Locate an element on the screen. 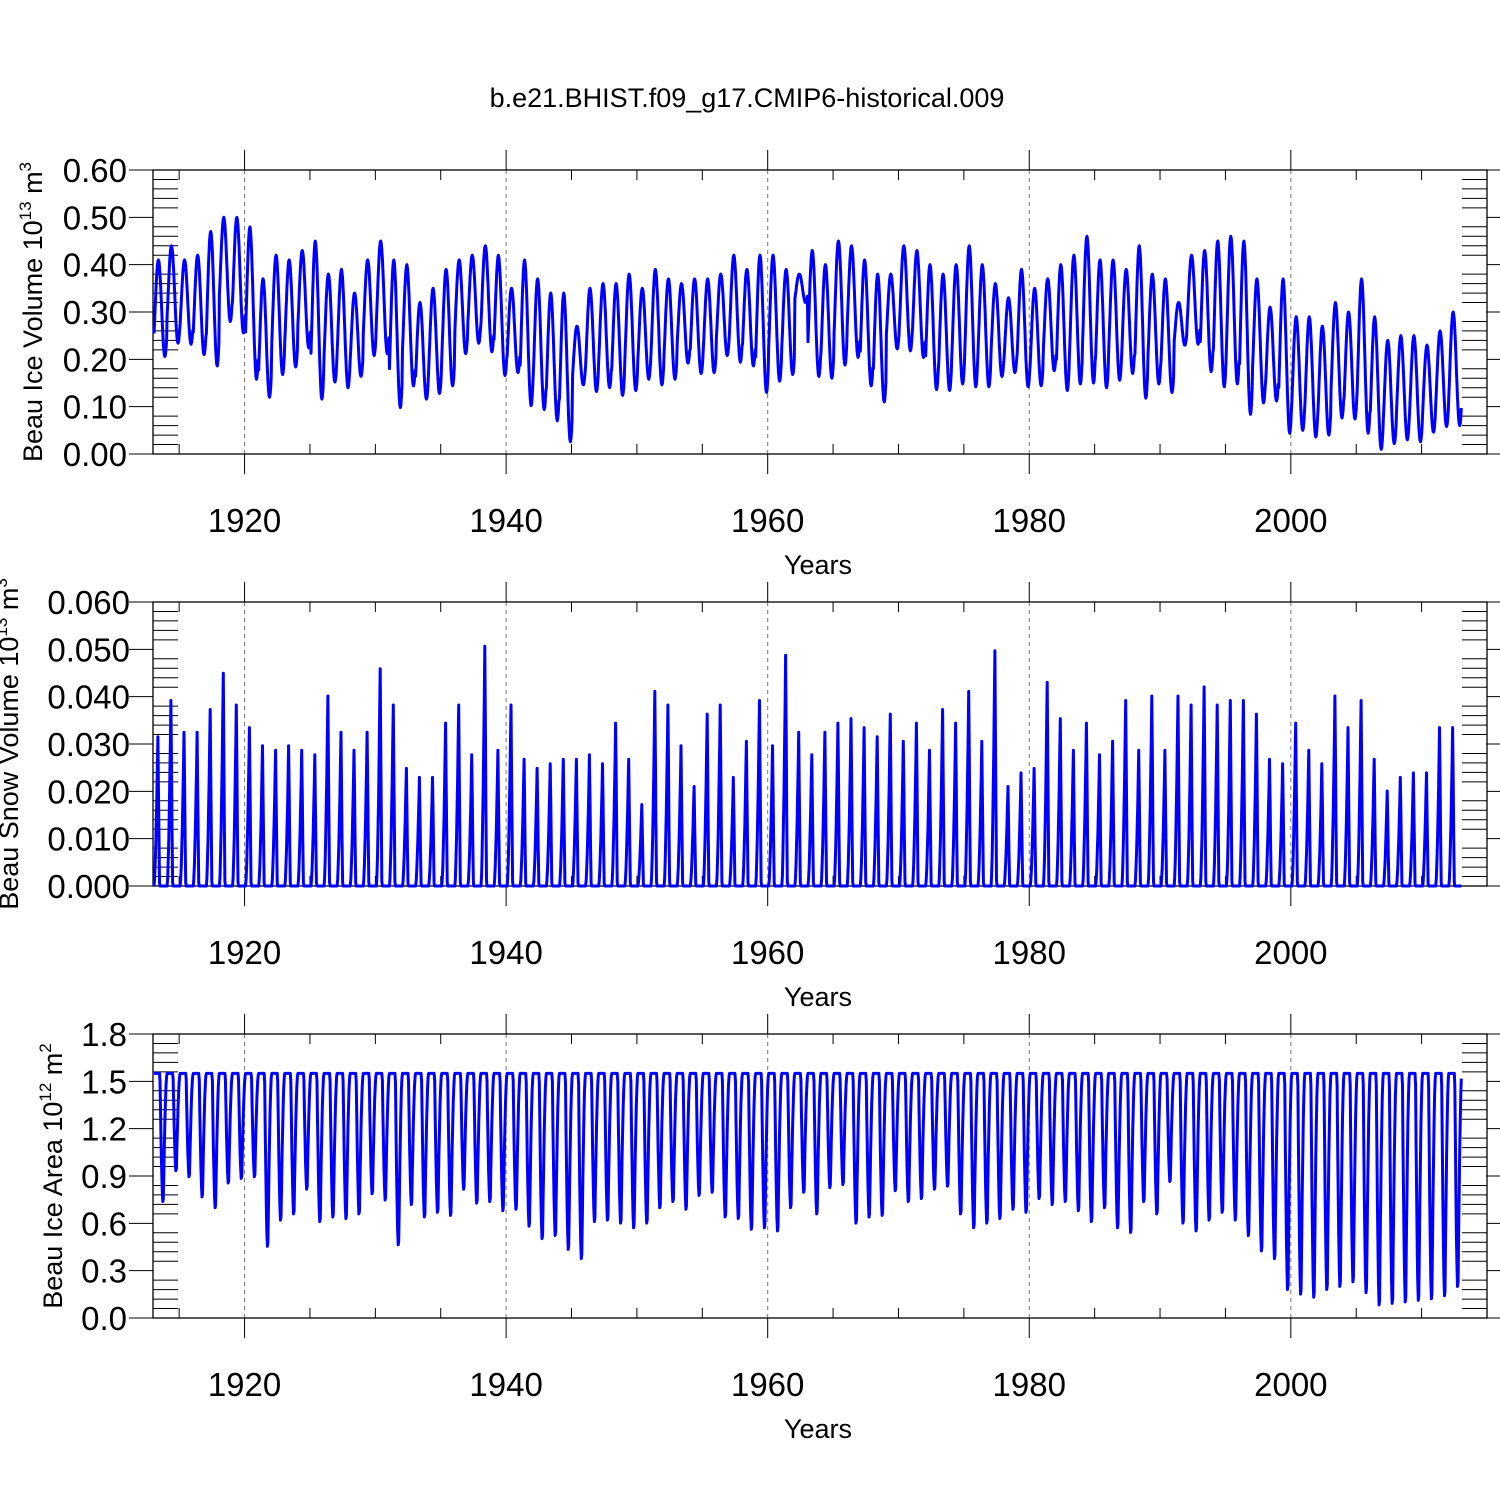 This screenshot has height=1500, width=1500. y-tick-label: 0.10 is located at coordinates (95, 407).